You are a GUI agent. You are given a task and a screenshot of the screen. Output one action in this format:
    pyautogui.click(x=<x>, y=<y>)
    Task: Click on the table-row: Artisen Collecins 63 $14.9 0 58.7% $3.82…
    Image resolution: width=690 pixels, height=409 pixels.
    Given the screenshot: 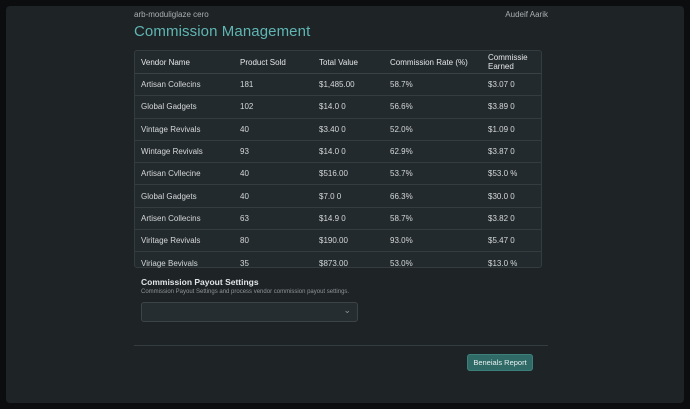 What is the action you would take?
    pyautogui.click(x=338, y=219)
    